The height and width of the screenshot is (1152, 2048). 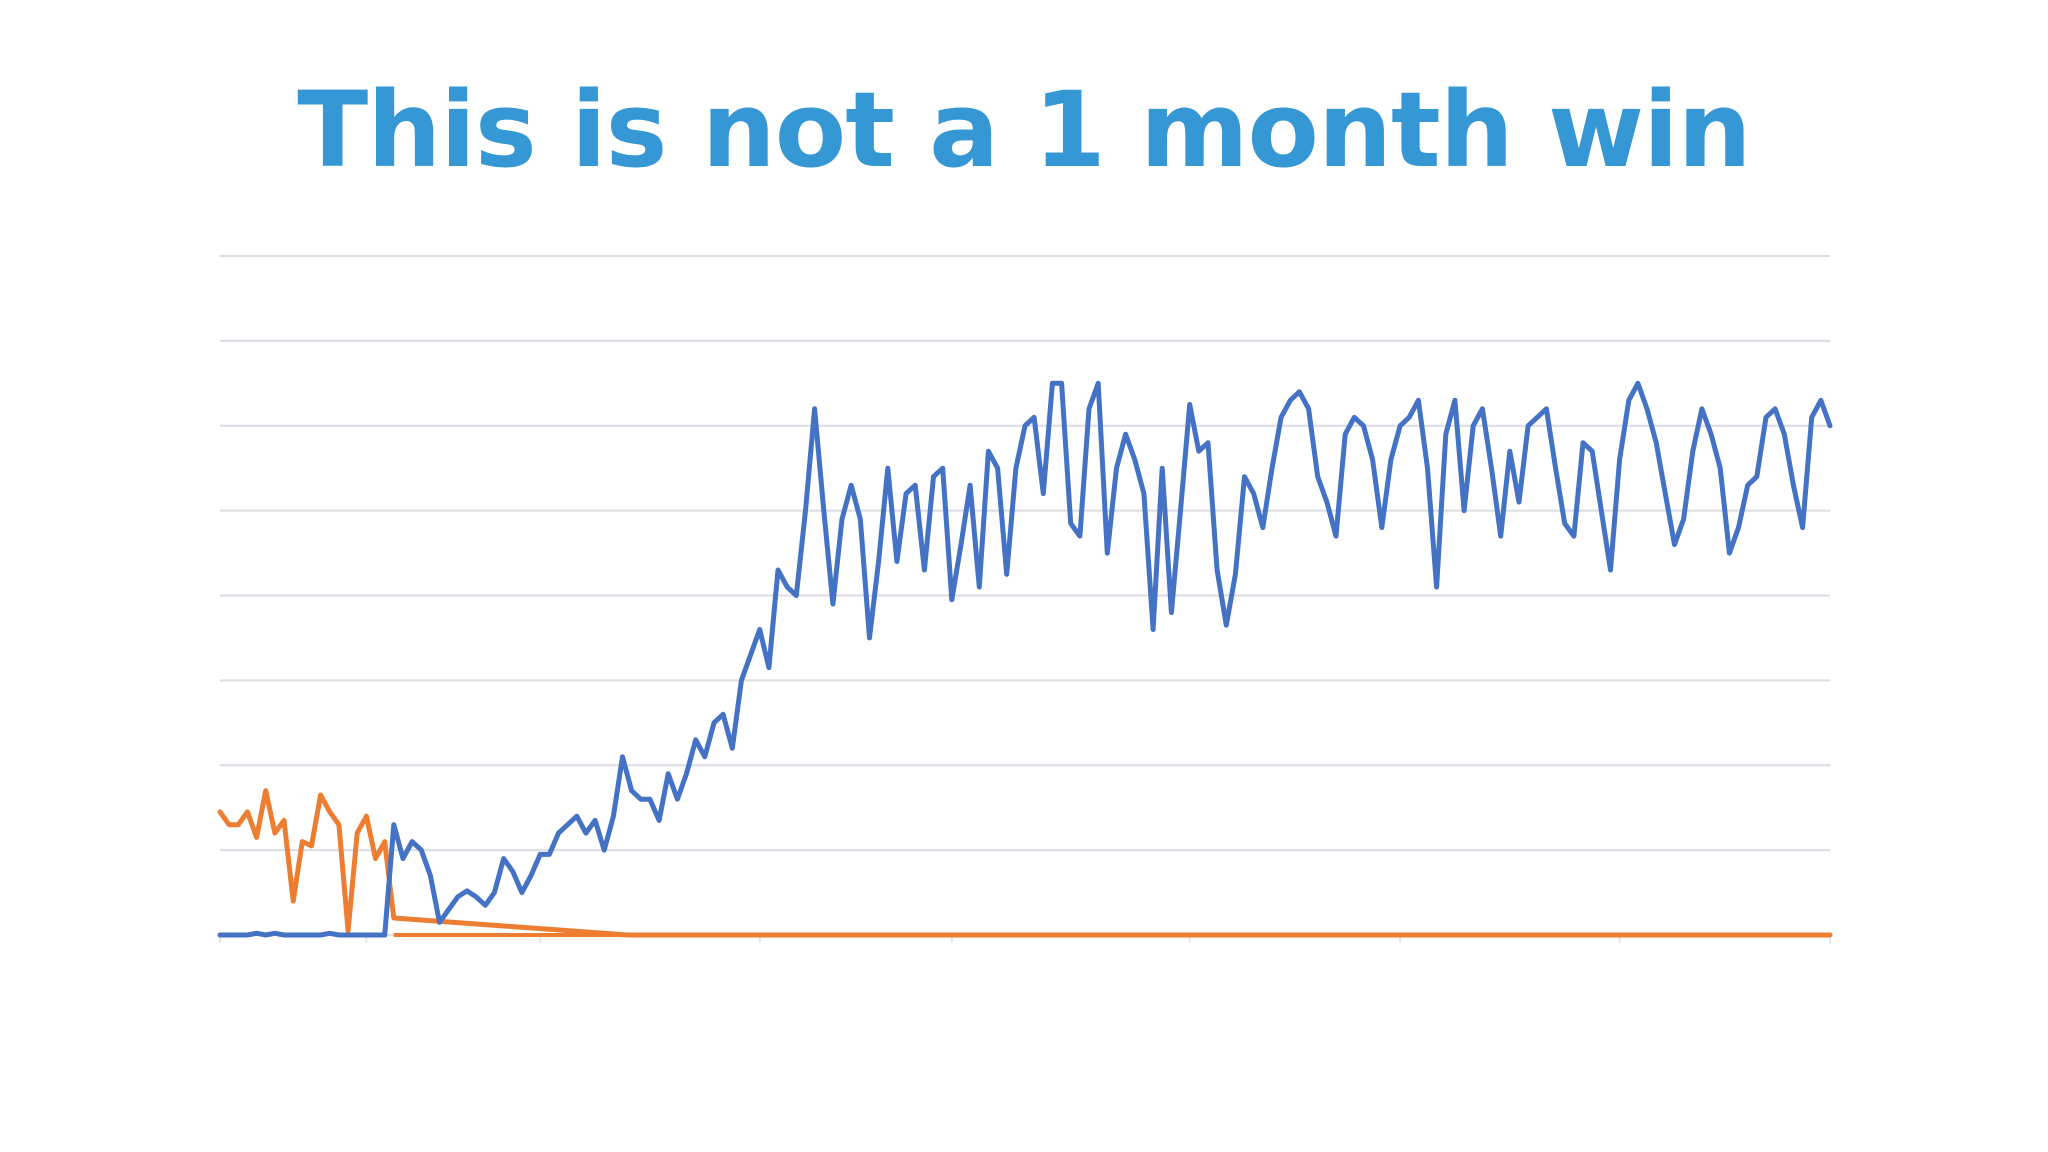 What do you see at coordinates (1024, 130) in the screenshot?
I see `slide-title: This is not a 1 month win` at bounding box center [1024, 130].